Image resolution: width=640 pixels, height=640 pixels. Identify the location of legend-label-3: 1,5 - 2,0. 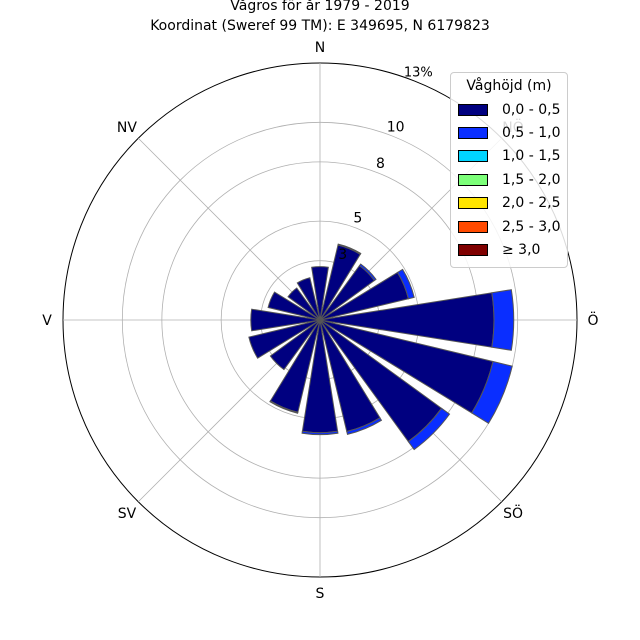
(531, 179).